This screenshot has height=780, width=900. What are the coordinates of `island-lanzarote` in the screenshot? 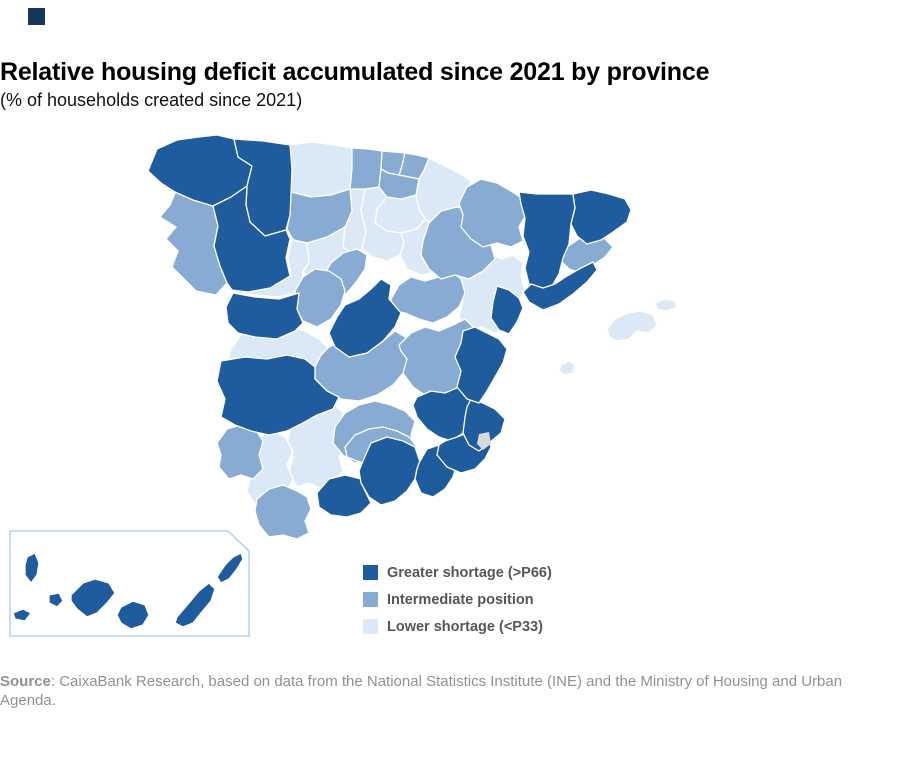 It's located at (230, 568).